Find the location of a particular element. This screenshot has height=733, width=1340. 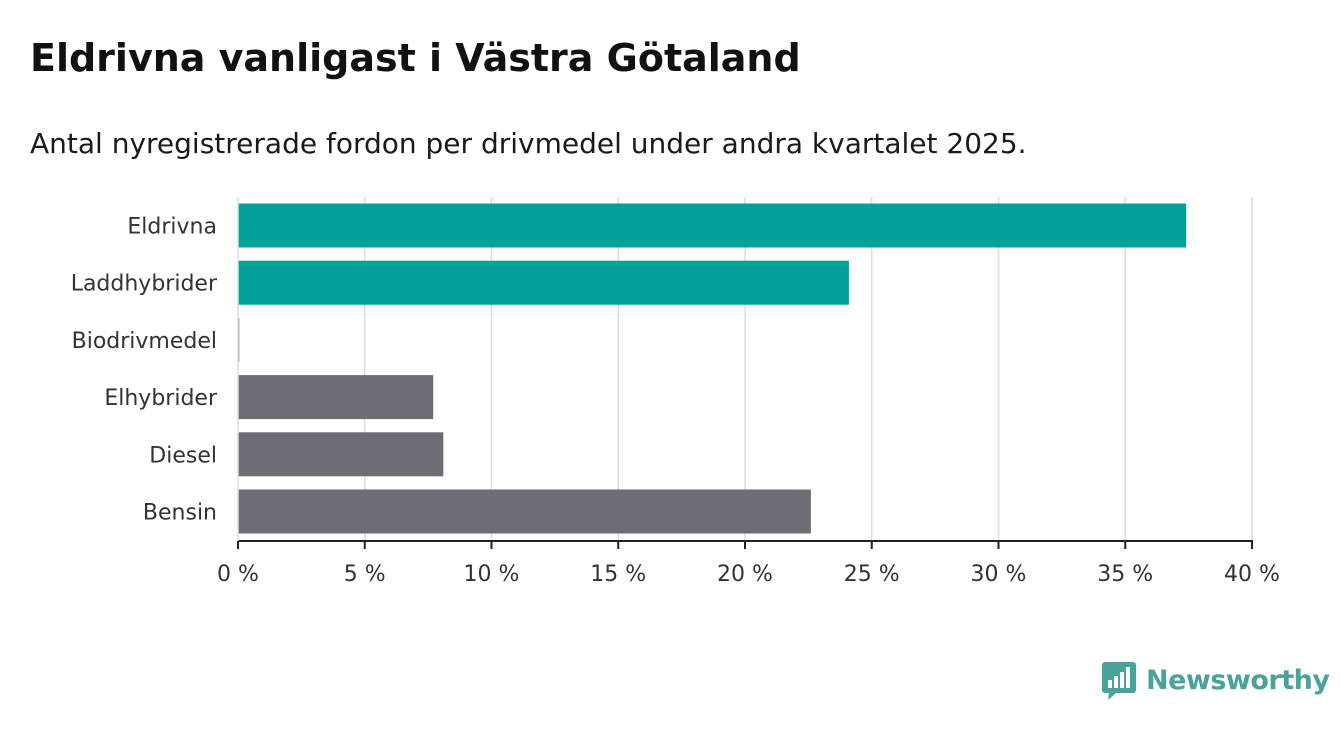

brand: Newsworthy is located at coordinates (1216, 680).